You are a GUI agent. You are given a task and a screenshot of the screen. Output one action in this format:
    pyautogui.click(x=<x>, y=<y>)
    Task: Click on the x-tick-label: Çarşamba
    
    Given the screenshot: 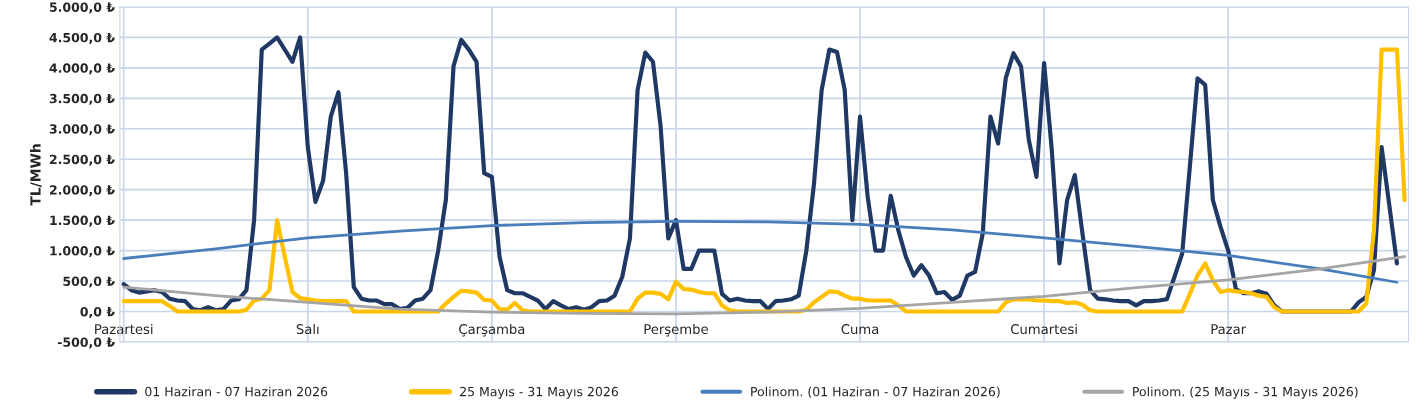 What is the action you would take?
    pyautogui.click(x=492, y=330)
    